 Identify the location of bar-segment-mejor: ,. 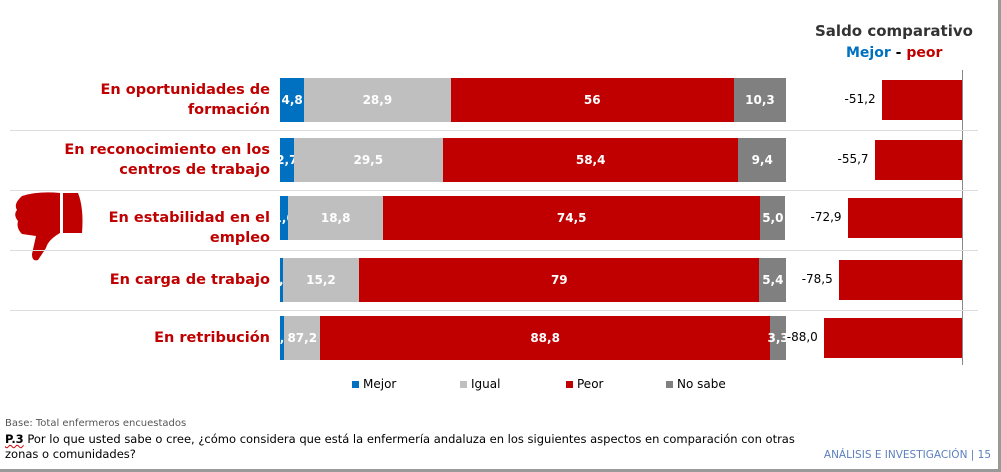
(282, 338).